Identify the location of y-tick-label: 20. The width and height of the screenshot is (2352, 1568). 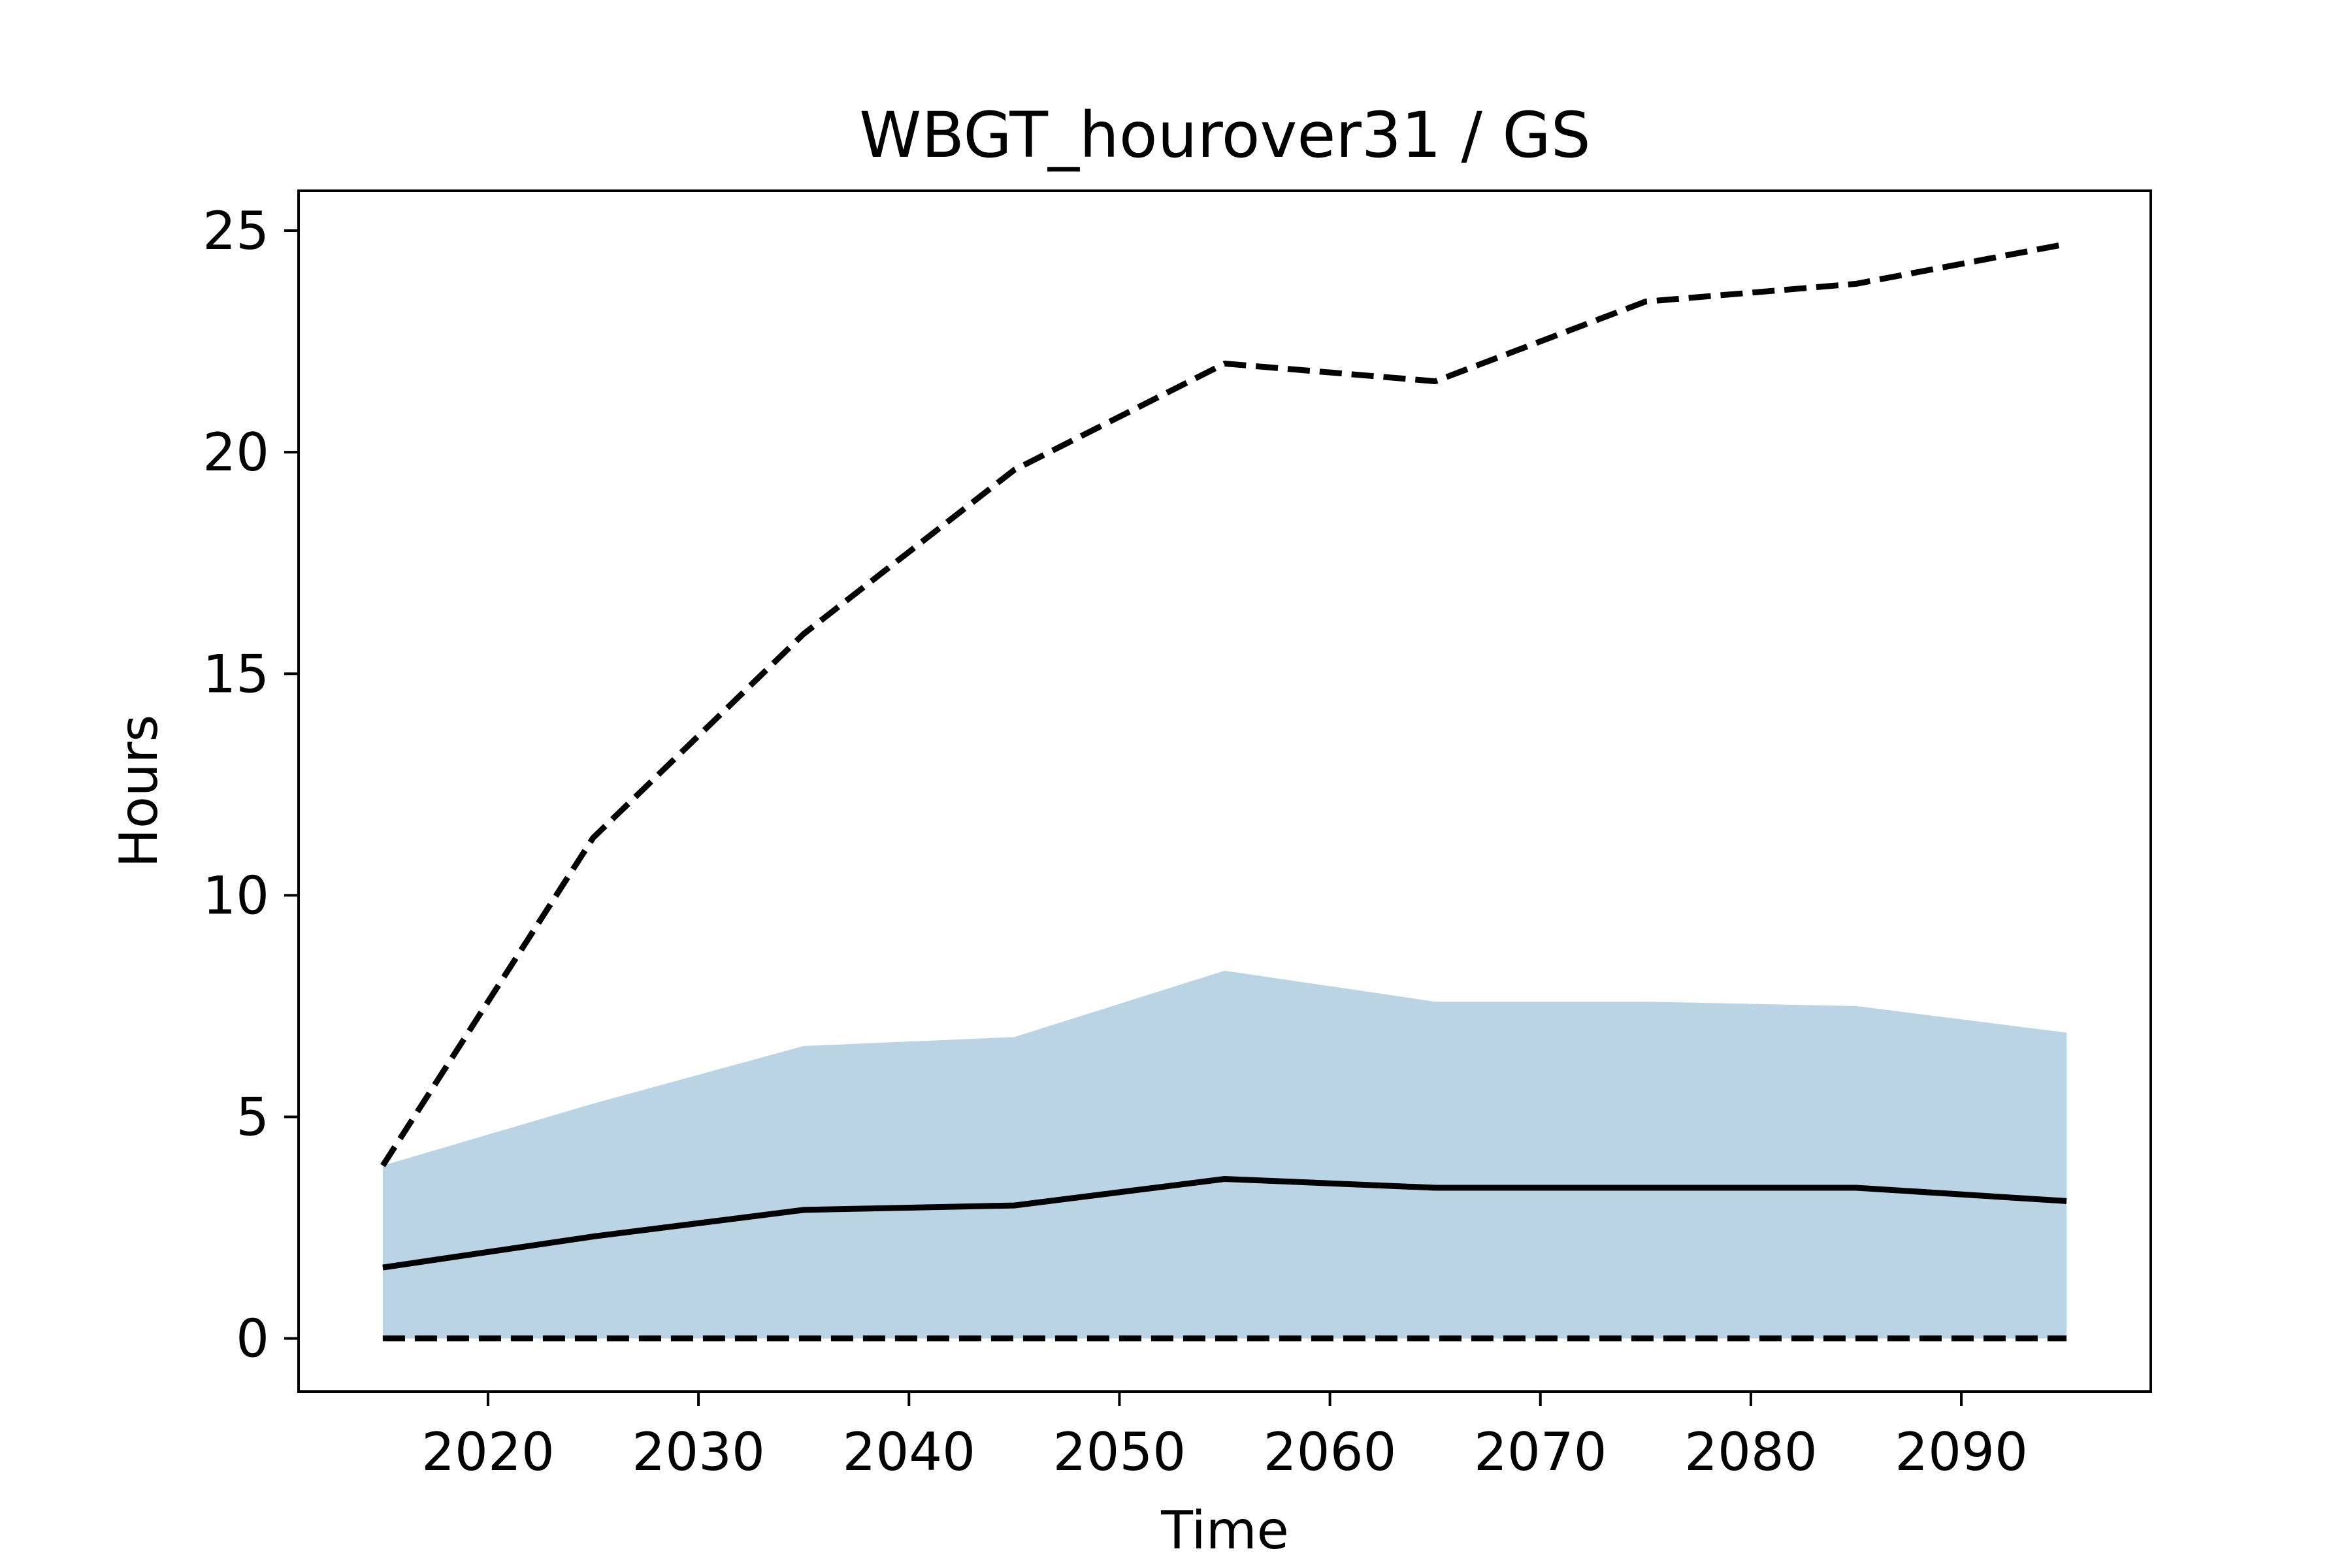
(236, 452).